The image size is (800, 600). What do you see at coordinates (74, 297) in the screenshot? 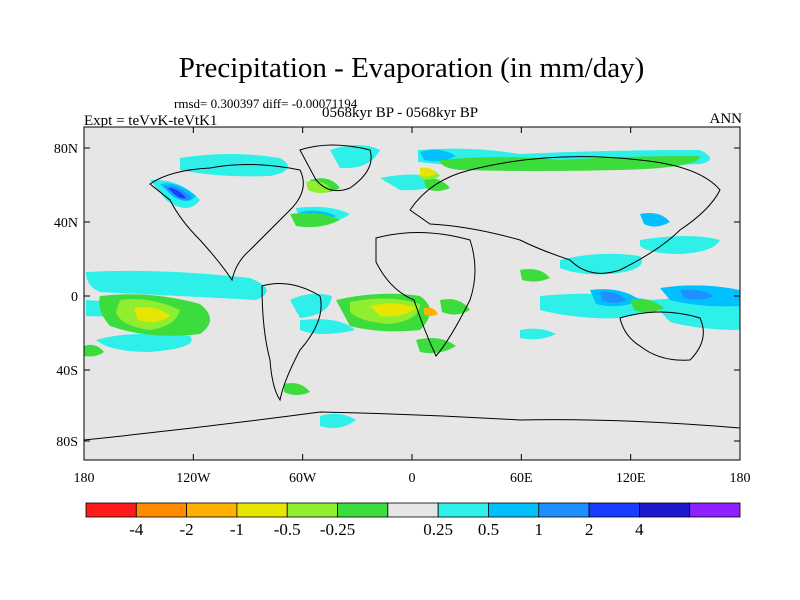
I see `lat-tick-label: 0` at bounding box center [74, 297].